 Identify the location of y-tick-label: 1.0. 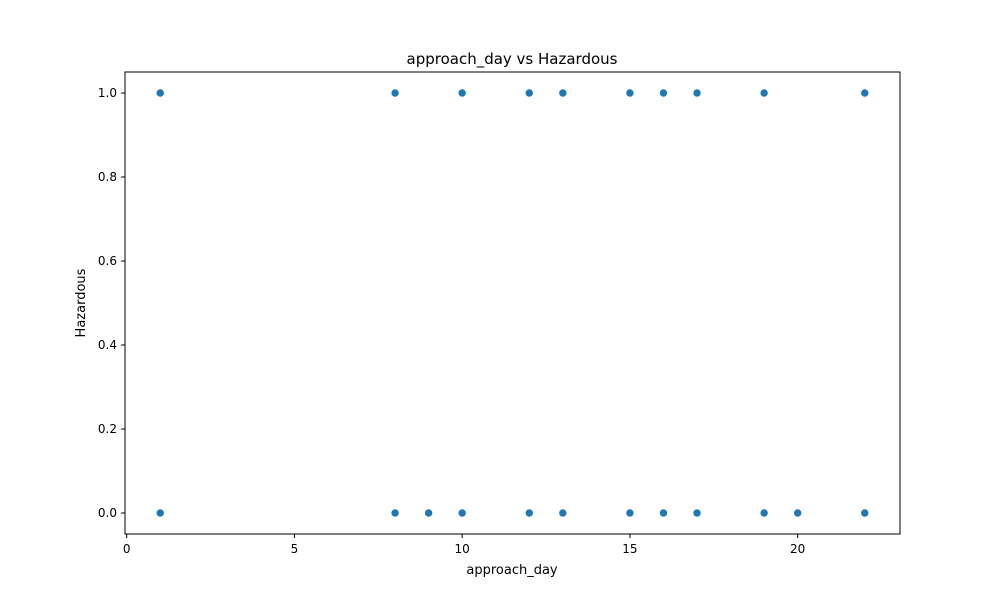
(107, 93).